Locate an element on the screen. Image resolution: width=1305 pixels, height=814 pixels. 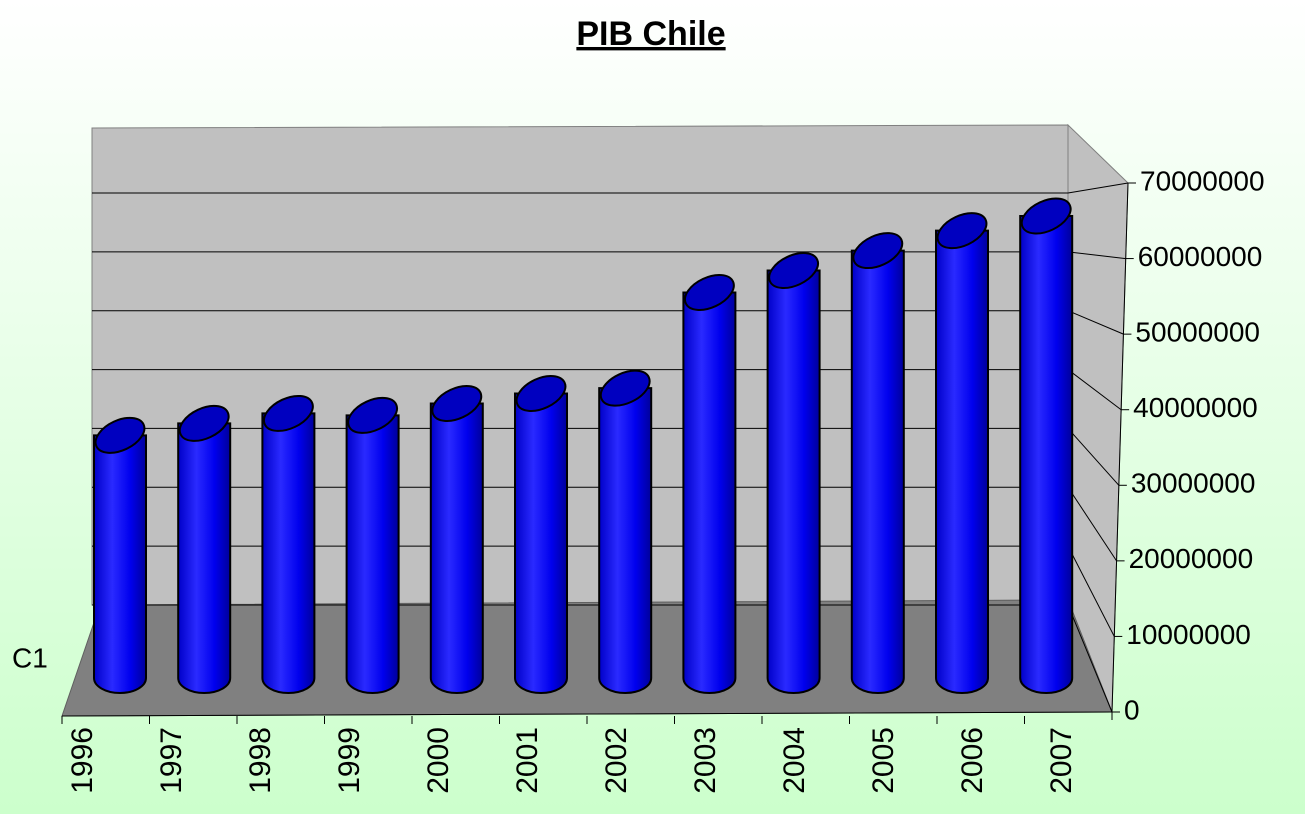
y-tick-label: 60000000 is located at coordinates (1200, 256).